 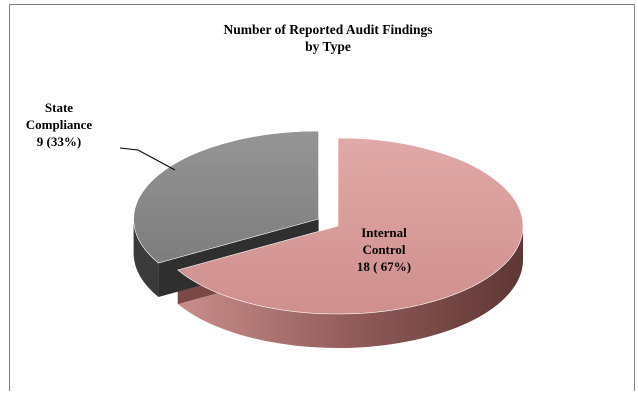 What do you see at coordinates (59, 141) in the screenshot?
I see `state-compliance-value-label: 9 (33%)` at bounding box center [59, 141].